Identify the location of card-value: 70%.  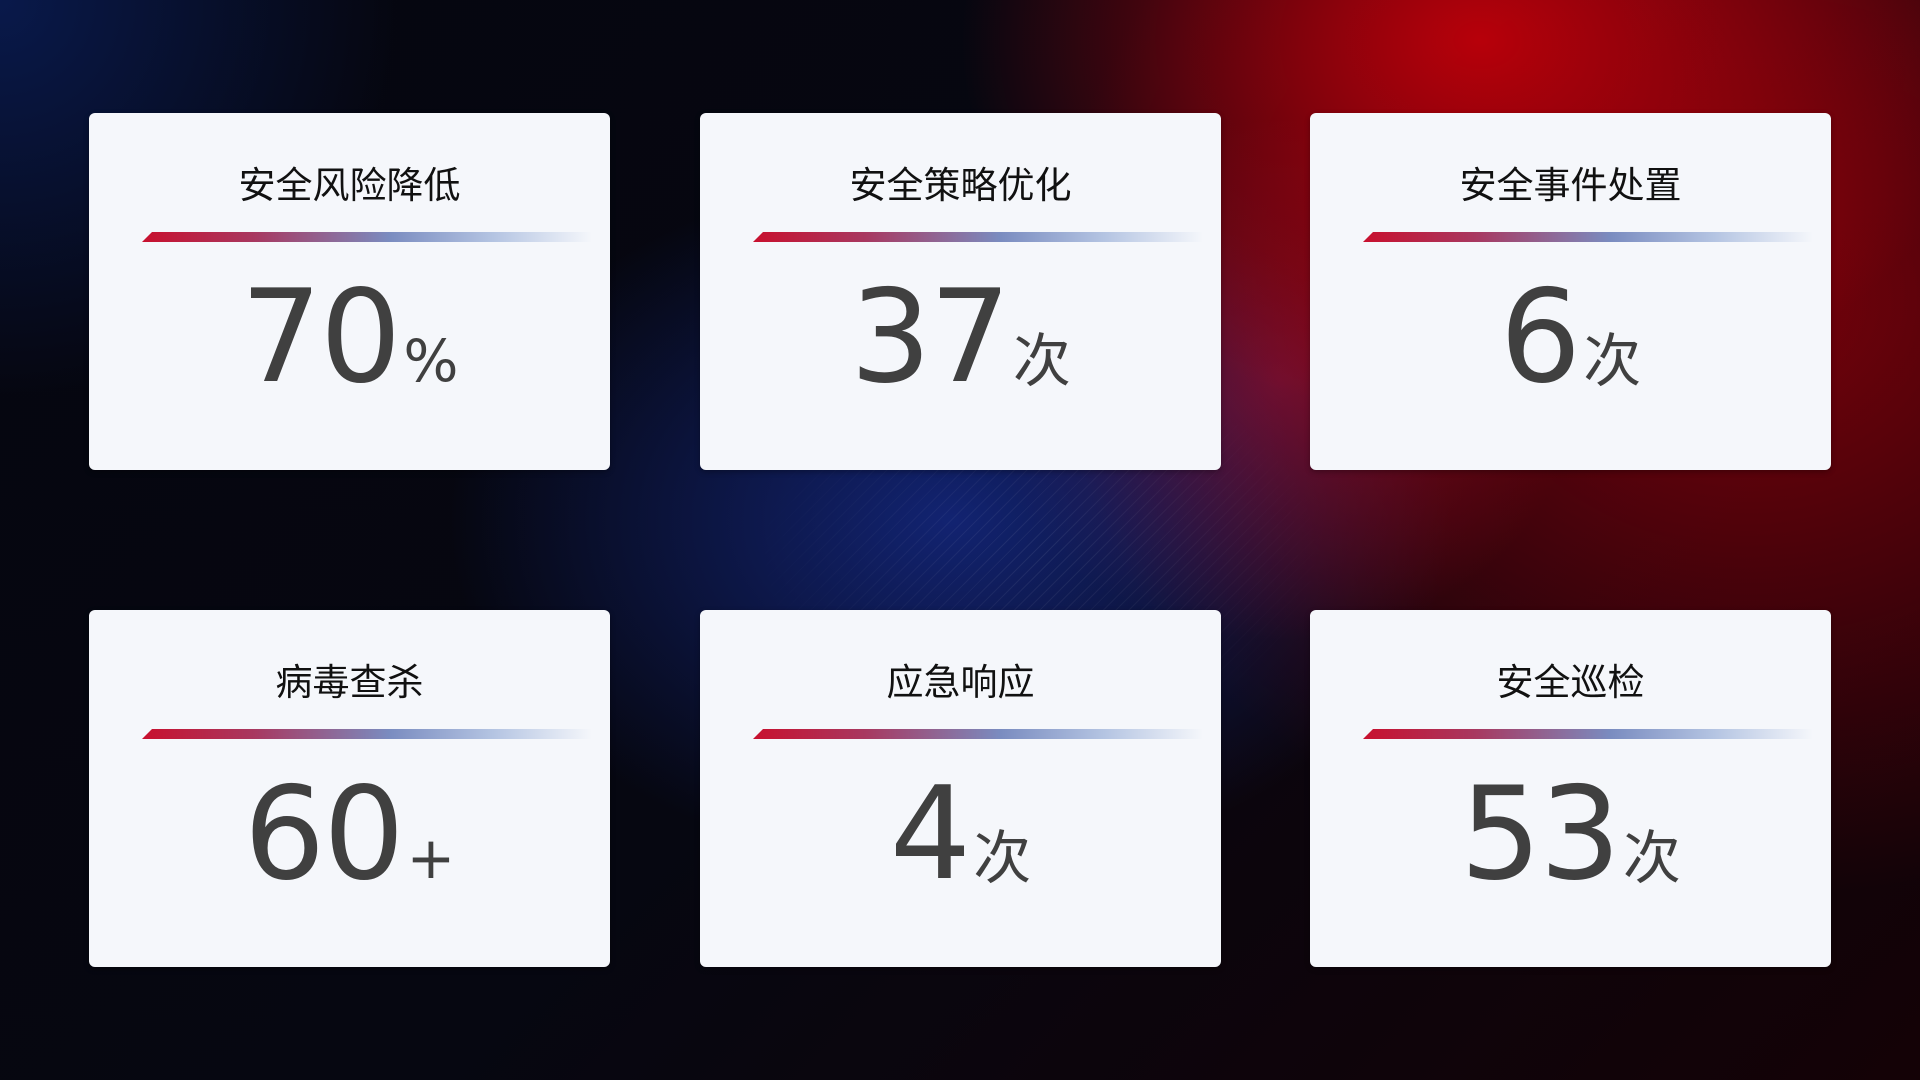
(349, 337).